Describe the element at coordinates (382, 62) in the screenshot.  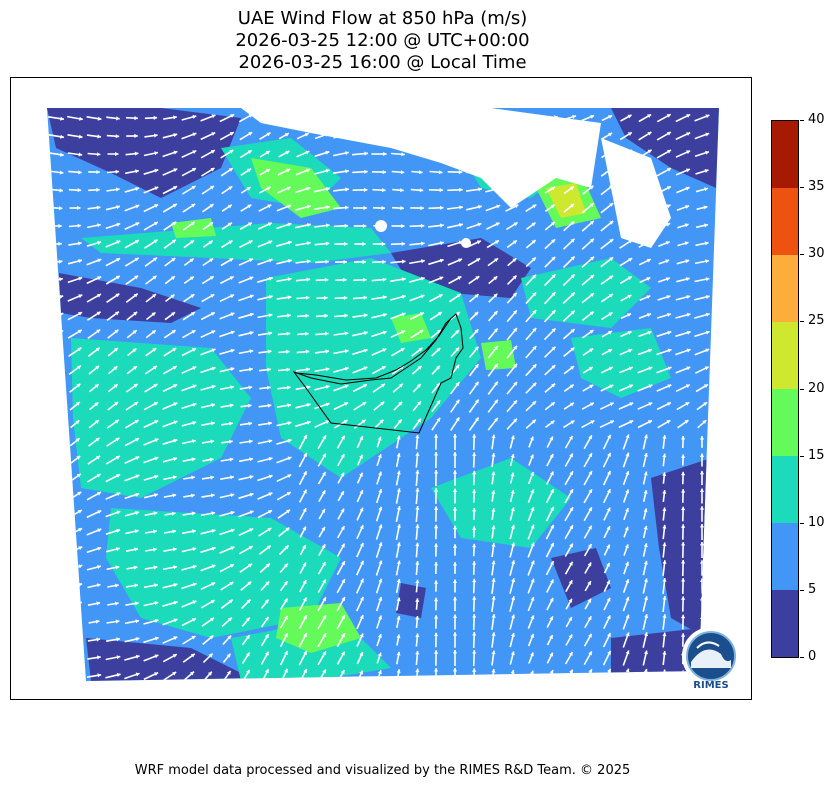
I see `title-line-3: 2026-03-25 16:00 @ Local Time` at that location.